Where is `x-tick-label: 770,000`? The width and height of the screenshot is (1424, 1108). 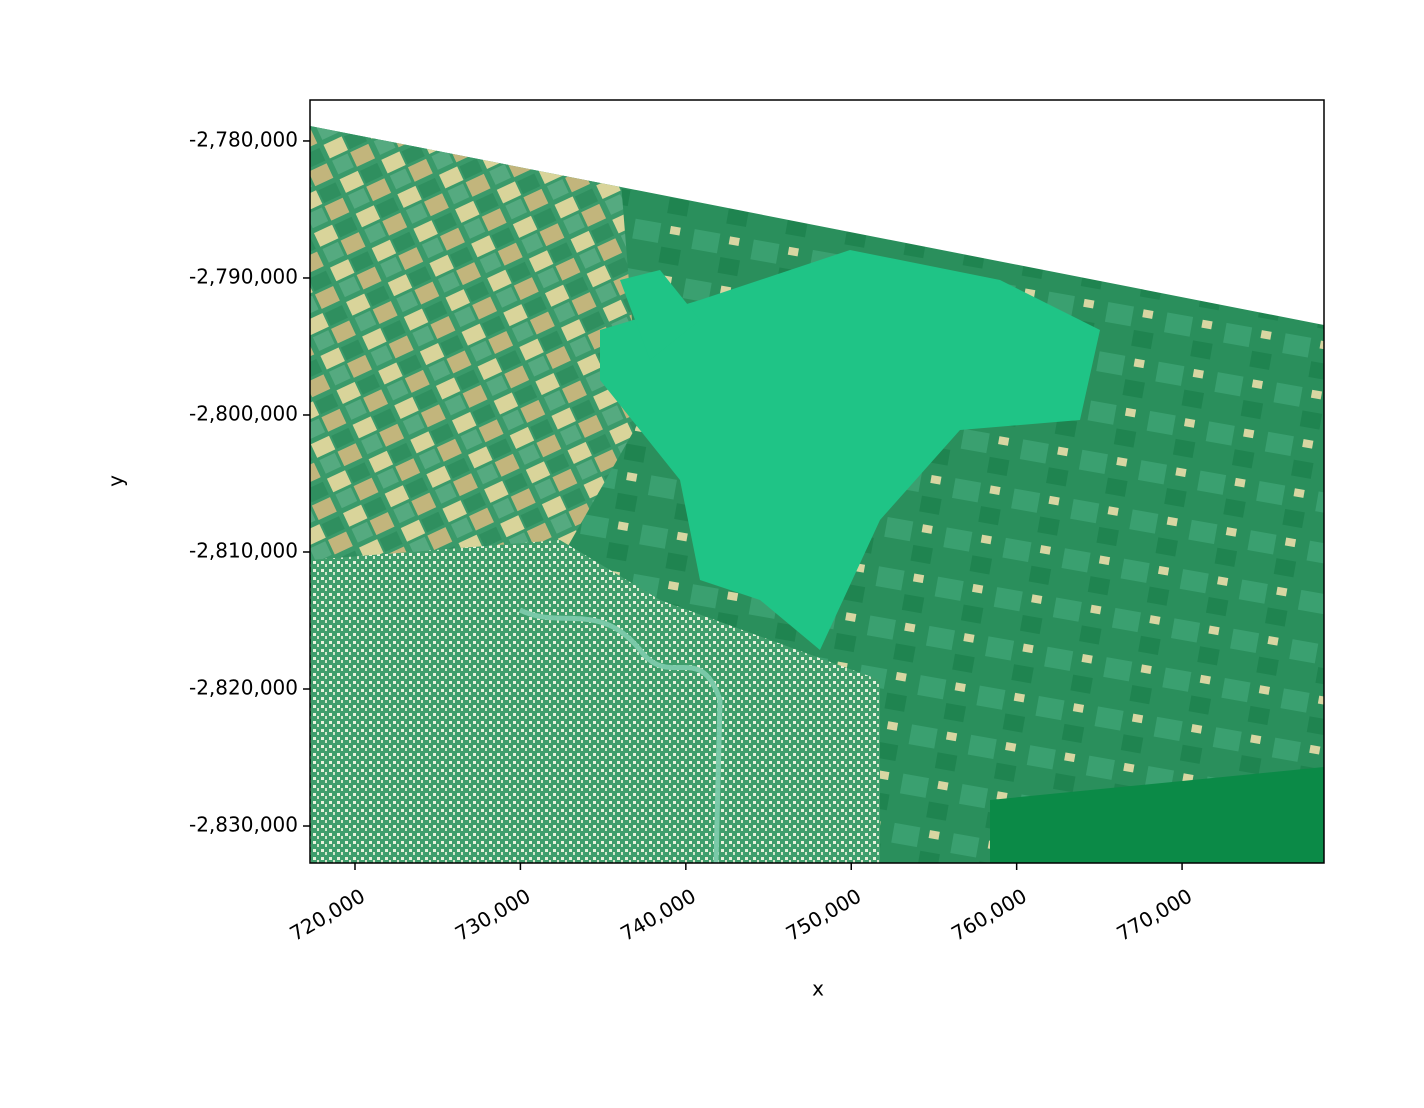
x-tick-label: 770,000 is located at coordinates (1155, 915).